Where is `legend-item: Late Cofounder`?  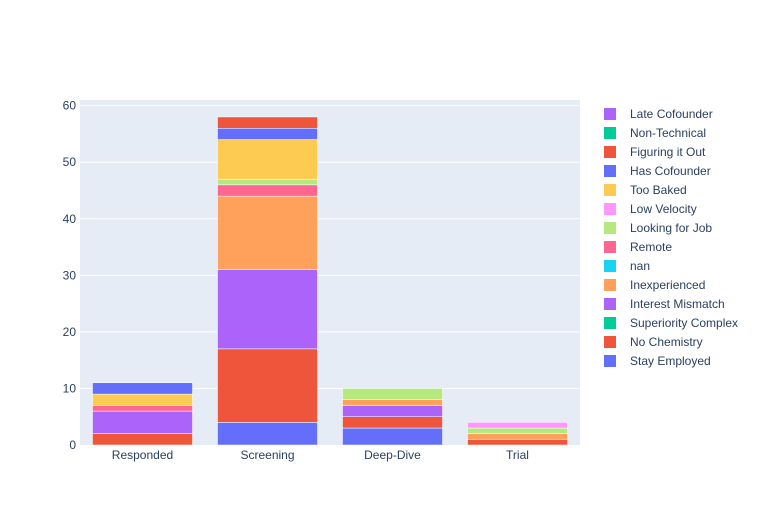 legend-item: Late Cofounder is located at coordinates (658, 114).